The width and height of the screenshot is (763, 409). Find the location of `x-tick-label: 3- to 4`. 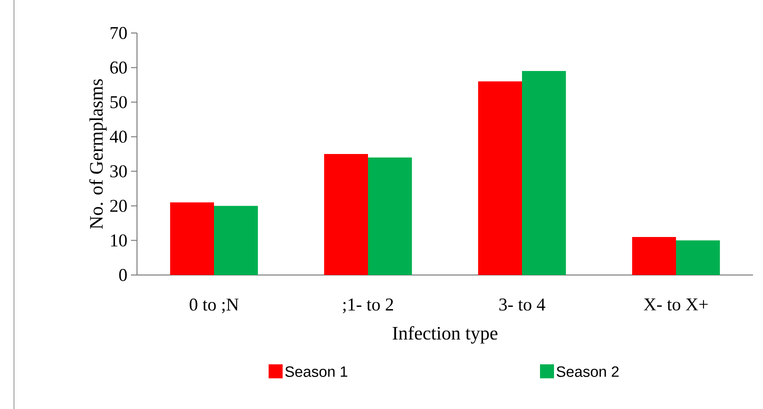

x-tick-label: 3- to 4 is located at coordinates (522, 304).